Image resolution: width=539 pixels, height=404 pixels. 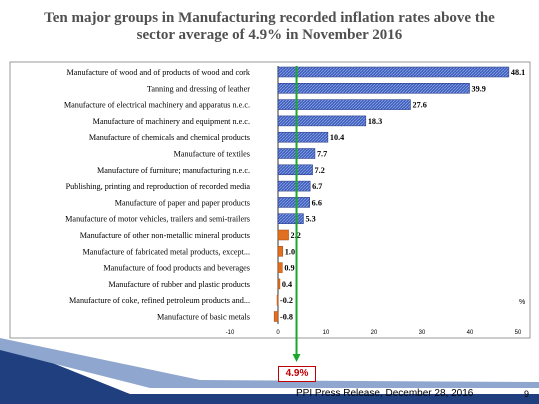 I want to click on x-tick-label: 0, so click(x=278, y=333).